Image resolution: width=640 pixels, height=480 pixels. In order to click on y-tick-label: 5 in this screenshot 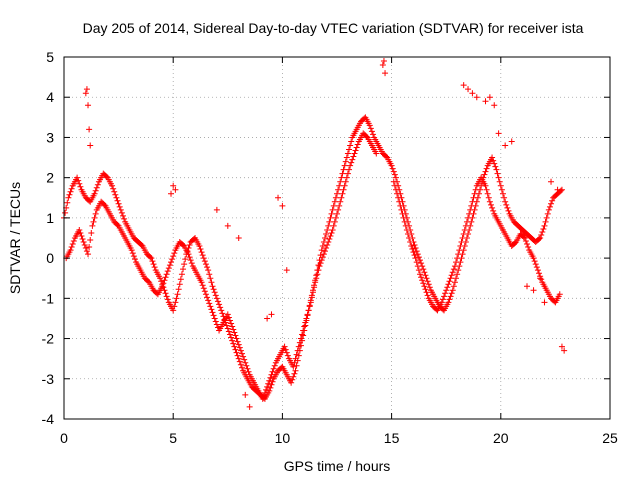, I will do `click(50, 57)`.